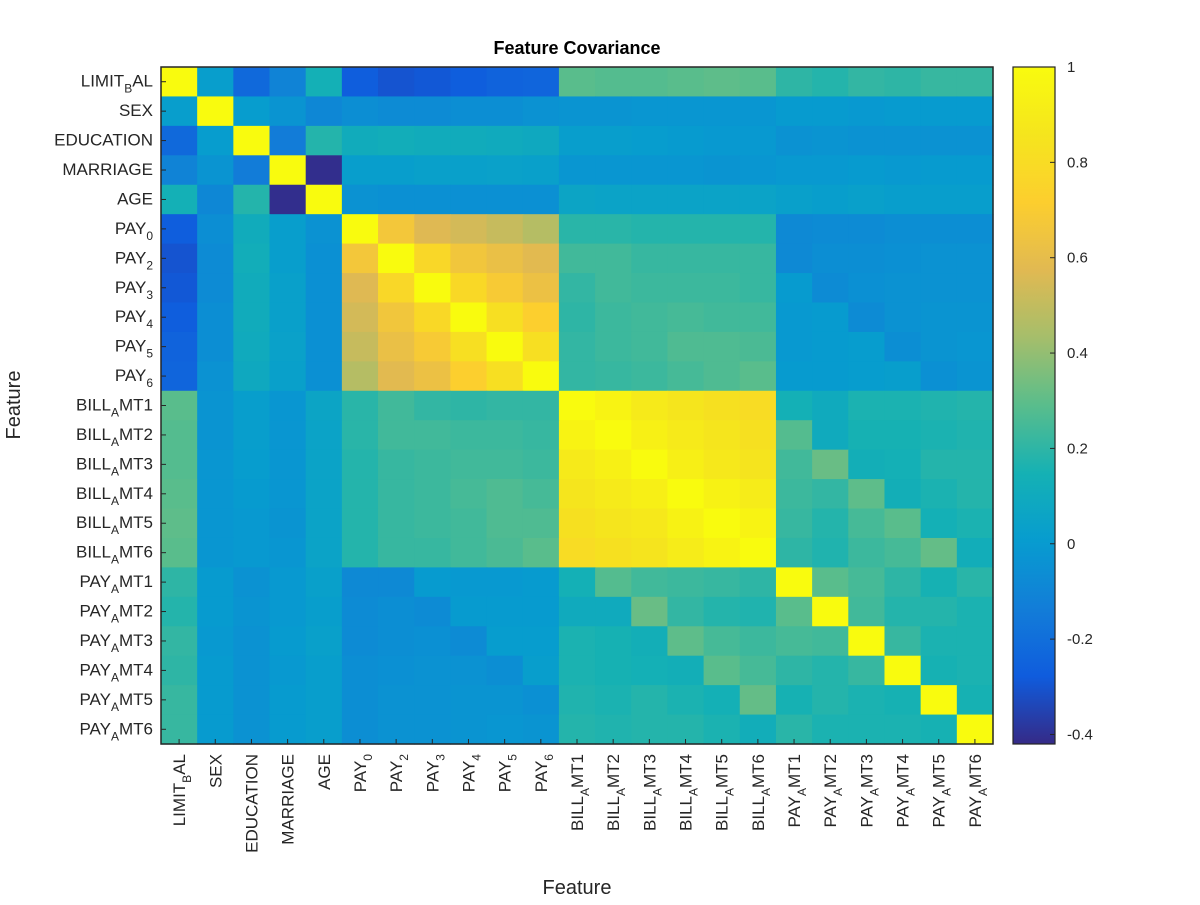  I want to click on x-tick-label: BILLAMT3, so click(652, 792).